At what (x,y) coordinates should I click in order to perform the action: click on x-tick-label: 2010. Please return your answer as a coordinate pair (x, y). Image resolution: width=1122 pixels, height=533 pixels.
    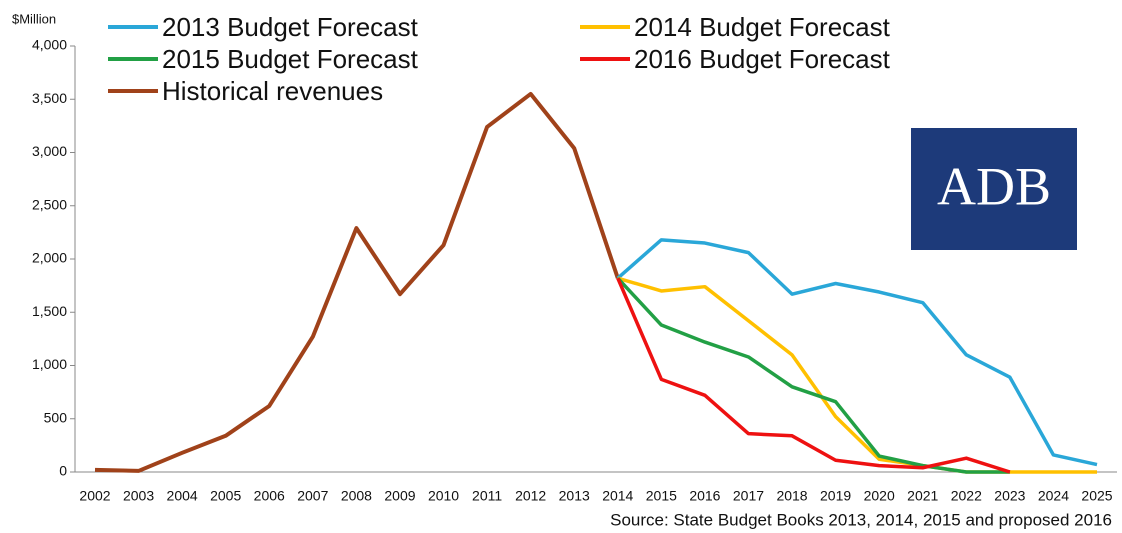
    Looking at the image, I should click on (443, 496).